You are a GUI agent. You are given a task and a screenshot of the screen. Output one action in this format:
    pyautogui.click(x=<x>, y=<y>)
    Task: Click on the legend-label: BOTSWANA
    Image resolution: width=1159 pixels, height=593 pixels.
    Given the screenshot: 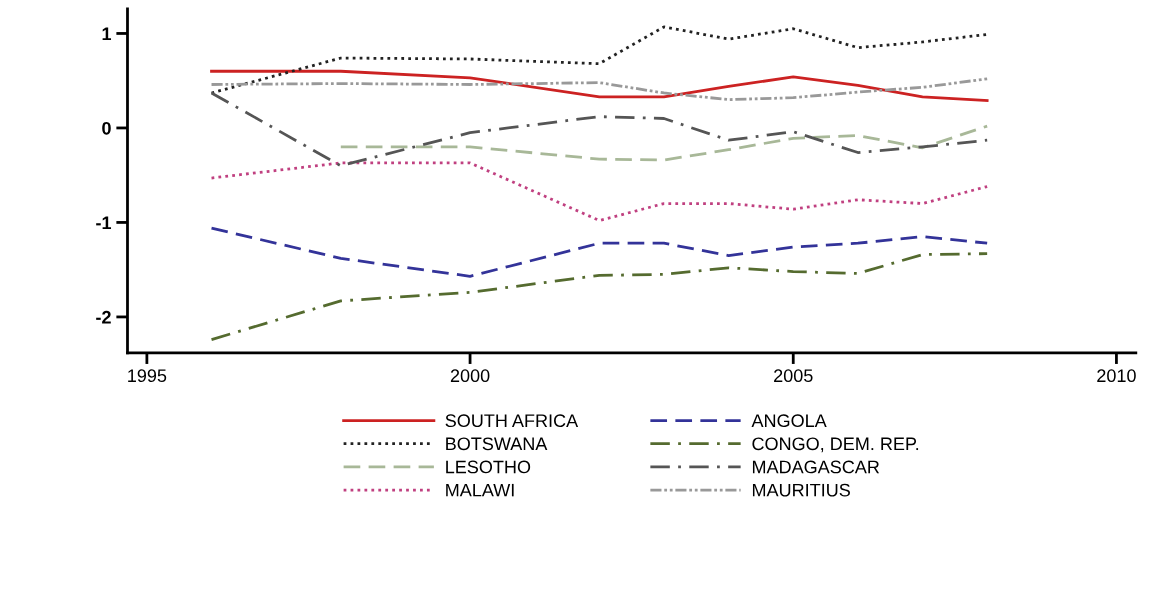 What is the action you would take?
    pyautogui.click(x=497, y=444)
    